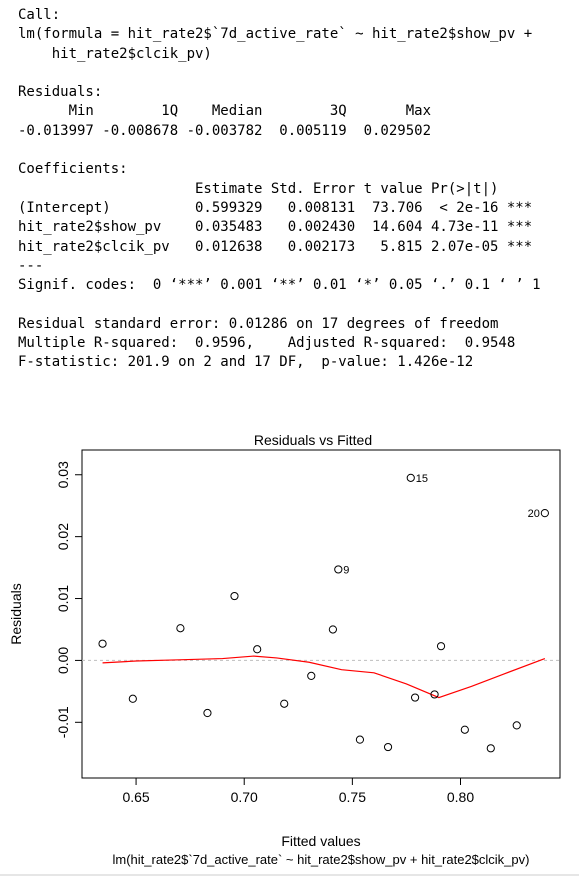 Image resolution: width=579 pixels, height=877 pixels. Describe the element at coordinates (352, 797) in the screenshot. I see `x-tick-label: 0.75` at that location.